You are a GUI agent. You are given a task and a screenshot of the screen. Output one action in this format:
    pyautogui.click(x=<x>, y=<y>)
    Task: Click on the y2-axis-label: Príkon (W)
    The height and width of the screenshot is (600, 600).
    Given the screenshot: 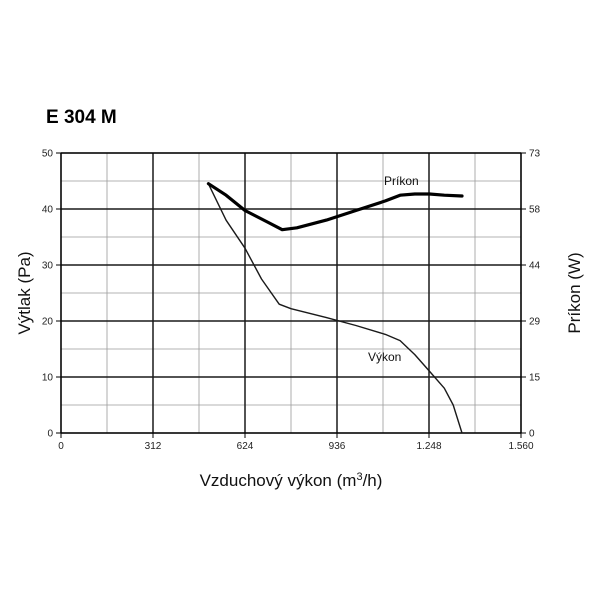 What is the action you would take?
    pyautogui.click(x=574, y=292)
    